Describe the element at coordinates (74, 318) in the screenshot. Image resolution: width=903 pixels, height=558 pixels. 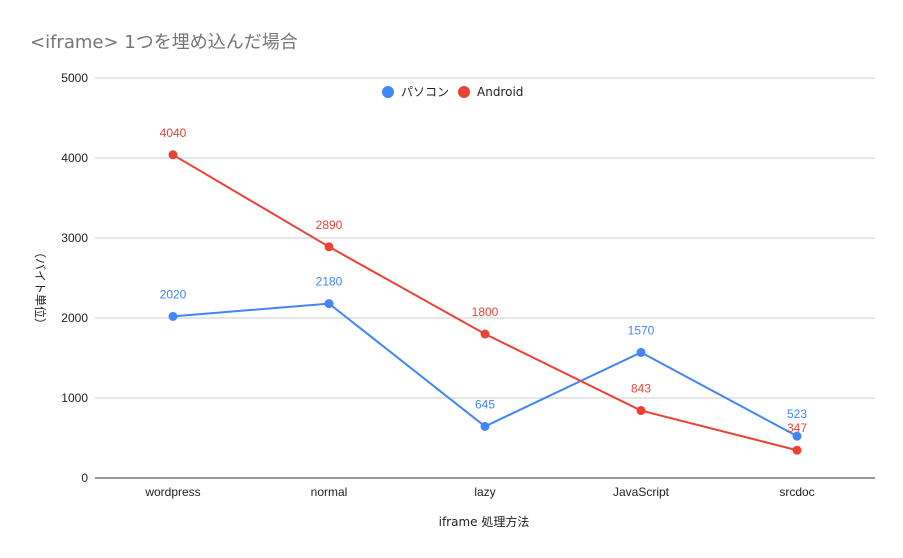
I see `y-tick-label: 2000` at that location.